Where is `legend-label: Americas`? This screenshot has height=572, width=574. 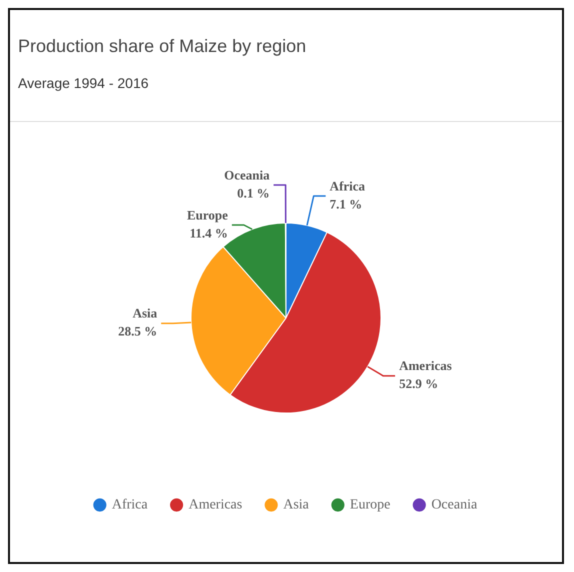 legend-label: Americas is located at coordinates (215, 505).